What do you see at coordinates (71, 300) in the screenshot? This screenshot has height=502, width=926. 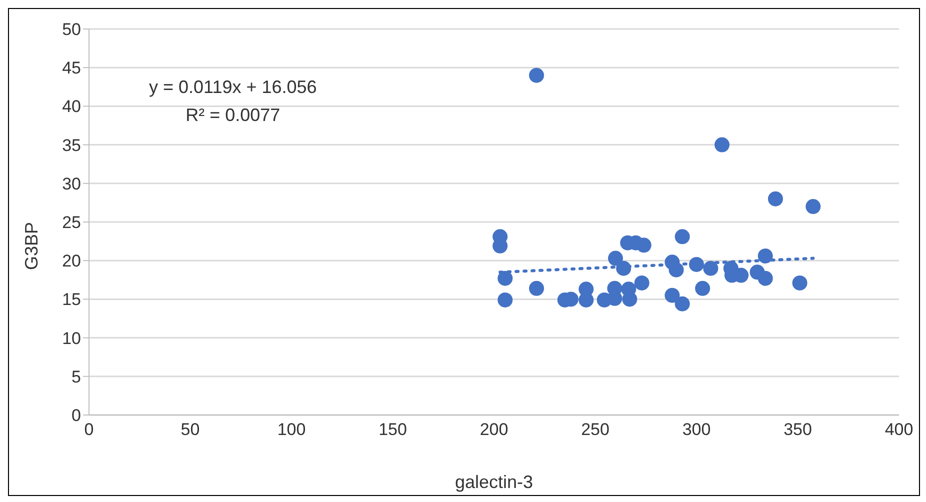 I see `y-tick-label: 15` at bounding box center [71, 300].